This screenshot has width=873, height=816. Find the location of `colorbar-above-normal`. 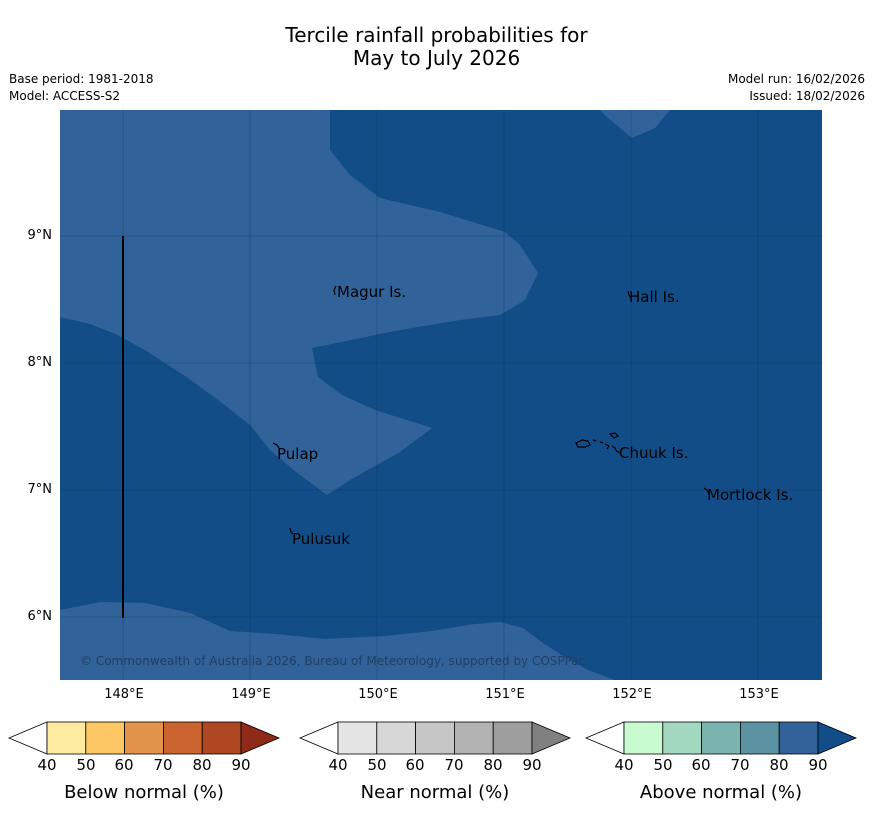

colorbar-above-normal is located at coordinates (721, 738).